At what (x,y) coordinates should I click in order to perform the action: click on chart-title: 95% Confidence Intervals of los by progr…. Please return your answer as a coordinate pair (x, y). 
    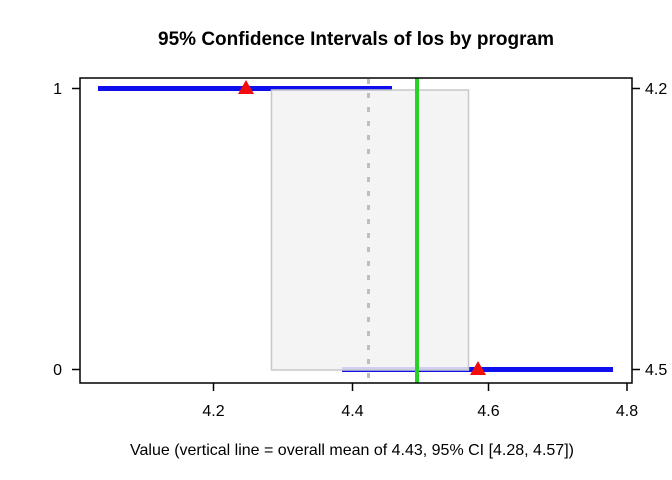
    Looking at the image, I should click on (356, 39).